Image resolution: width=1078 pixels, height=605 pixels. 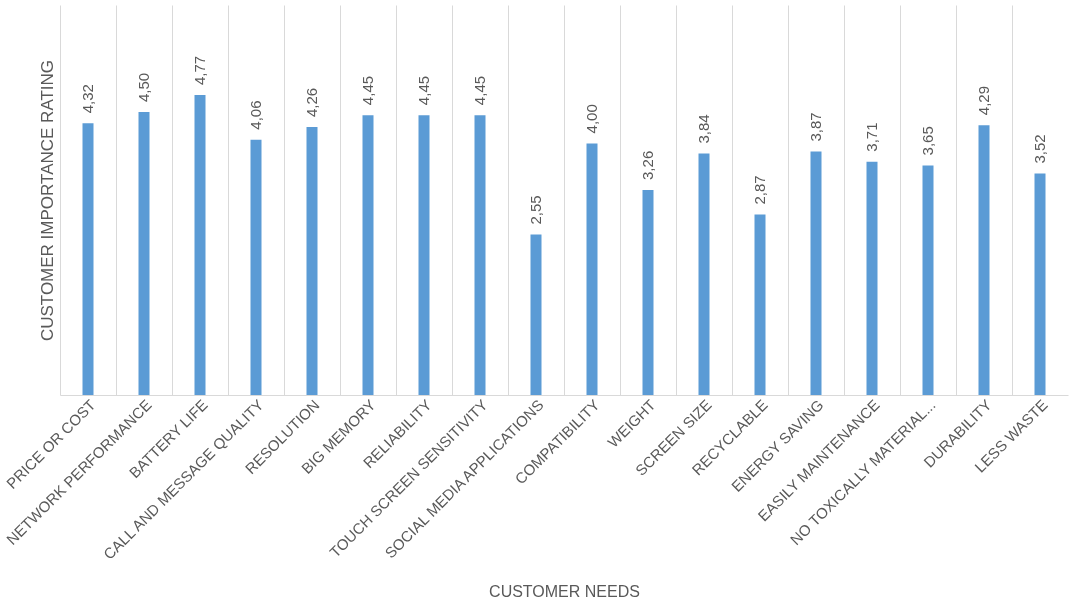 What do you see at coordinates (535, 210) in the screenshot?
I see `data-label: 2,55` at bounding box center [535, 210].